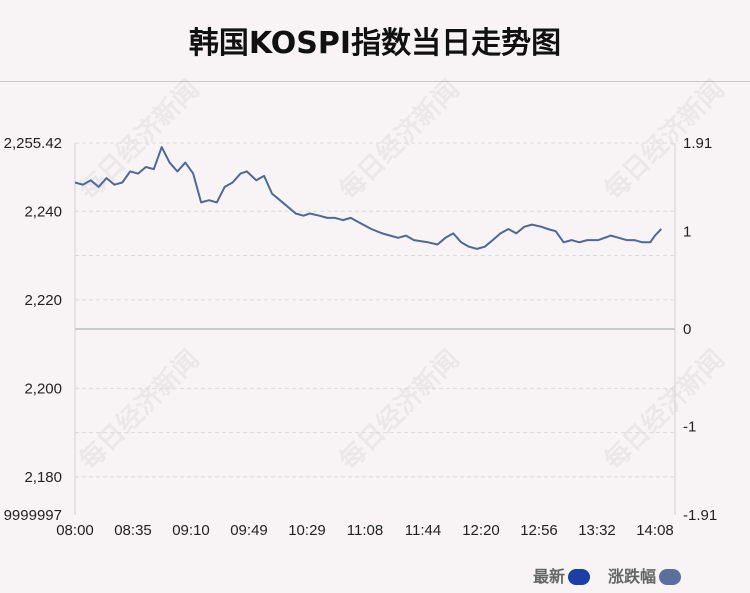 Image resolution: width=750 pixels, height=593 pixels. Describe the element at coordinates (43, 300) in the screenshot. I see `y-tick-label-left: 2,220` at that location.